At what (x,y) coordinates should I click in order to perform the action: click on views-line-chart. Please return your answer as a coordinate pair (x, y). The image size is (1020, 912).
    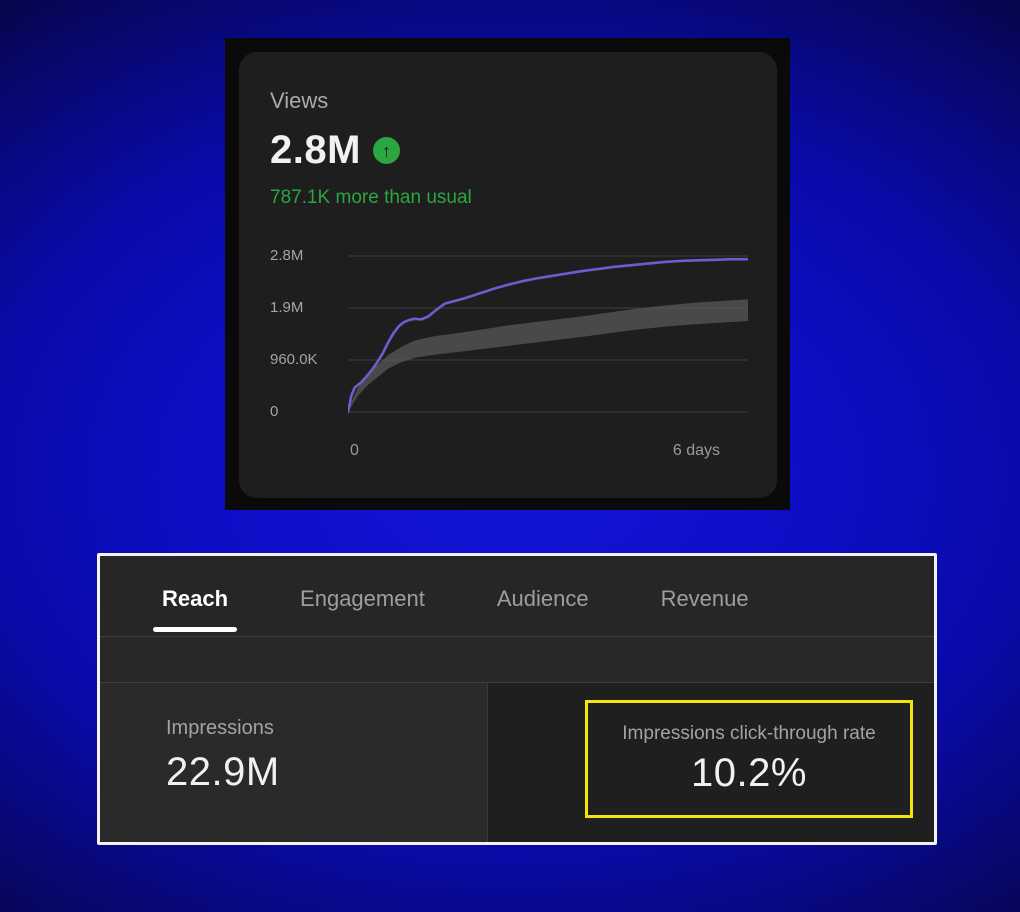
    Looking at the image, I should click on (548, 332).